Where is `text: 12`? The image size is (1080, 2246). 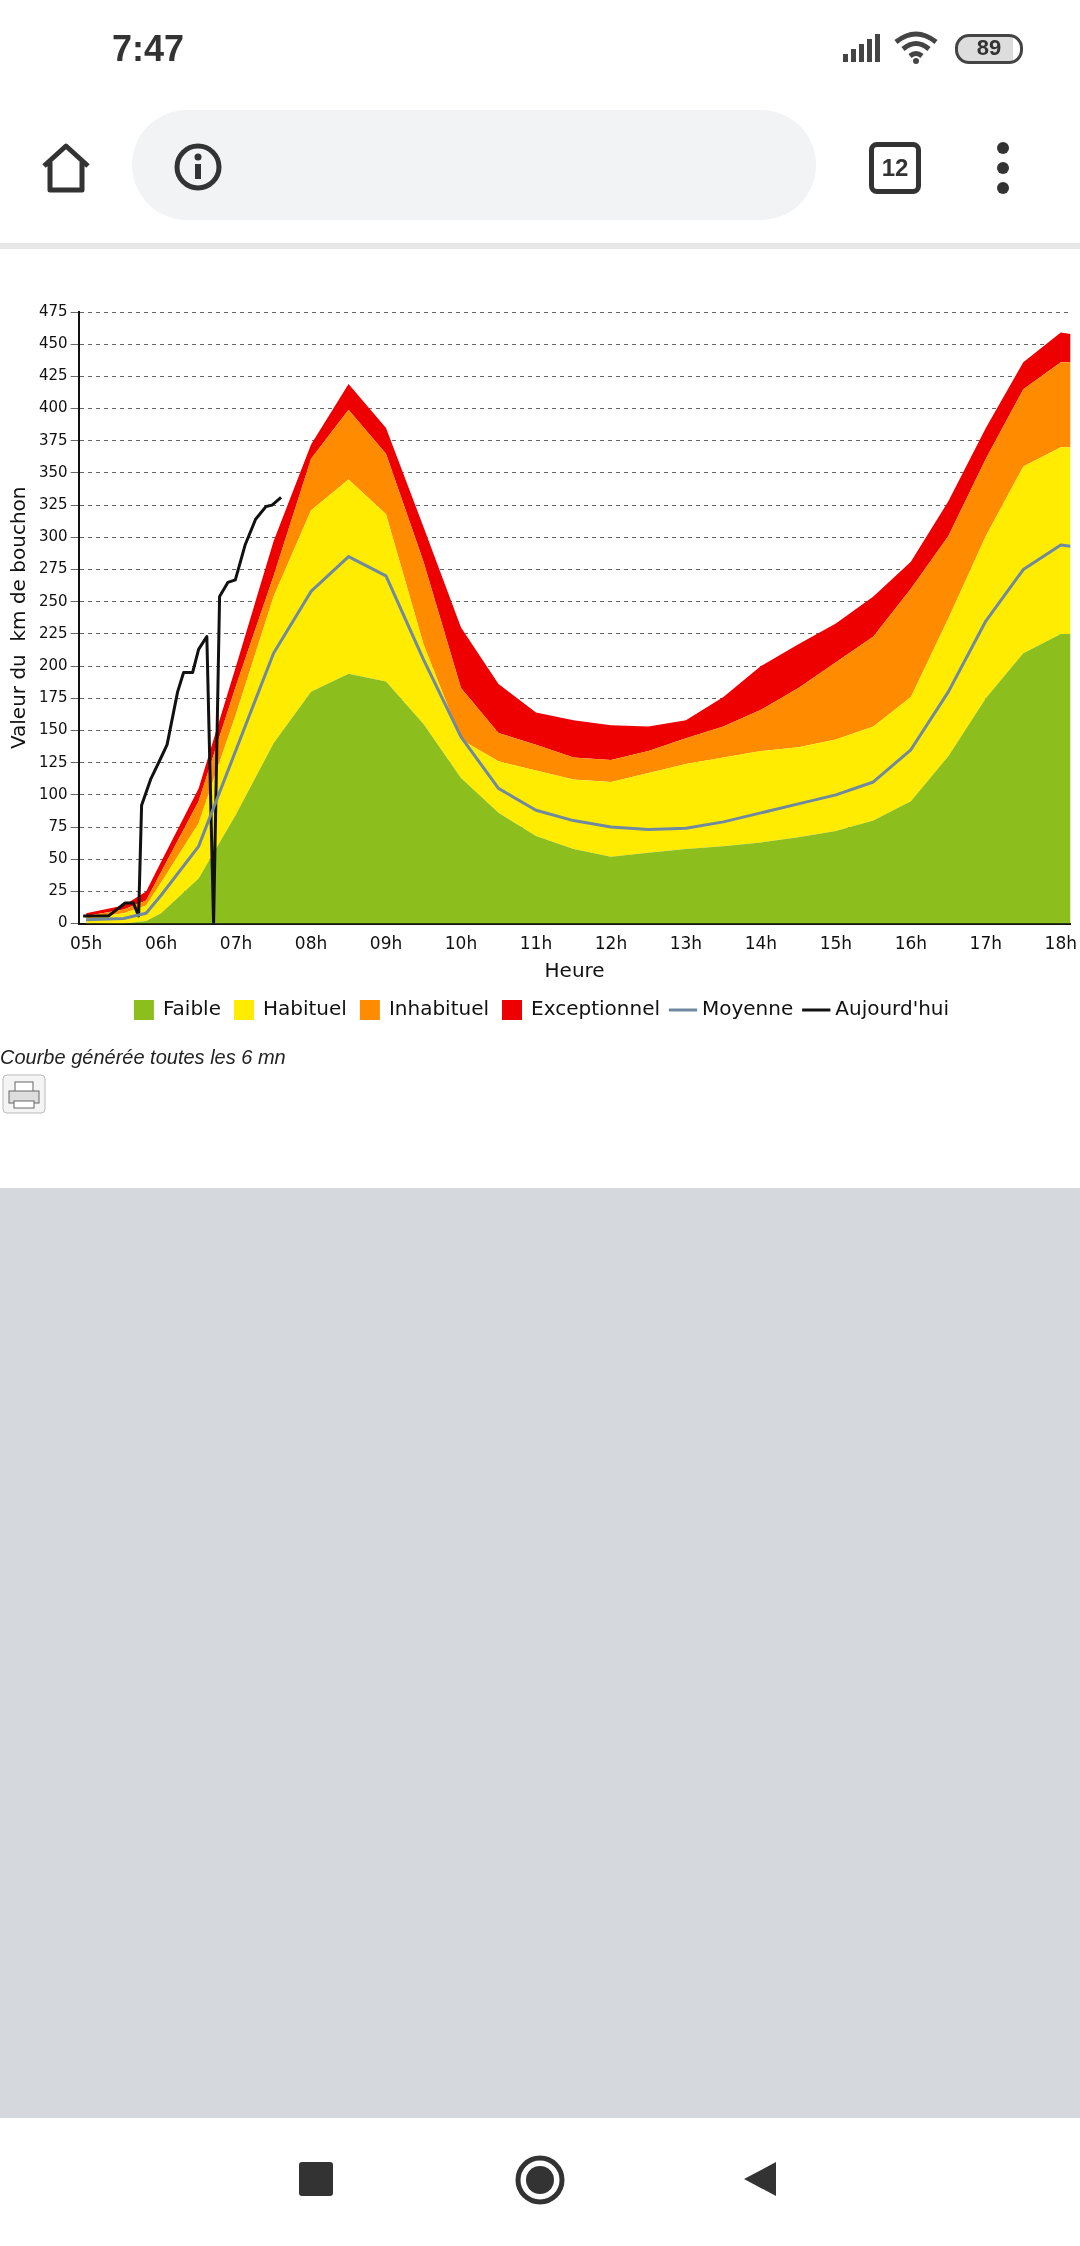 text: 12 is located at coordinates (895, 168).